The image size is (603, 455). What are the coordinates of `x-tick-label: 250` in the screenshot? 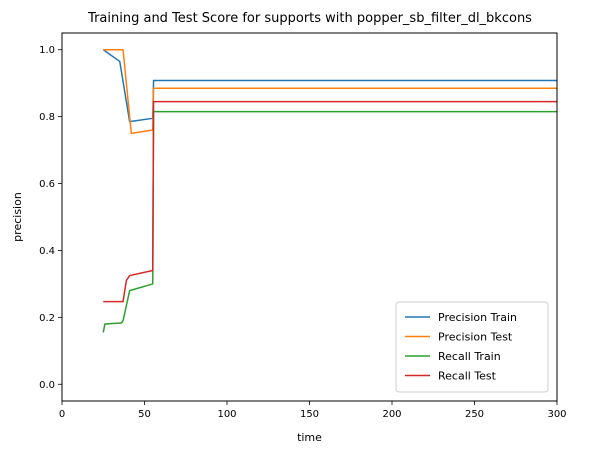 It's located at (474, 414).